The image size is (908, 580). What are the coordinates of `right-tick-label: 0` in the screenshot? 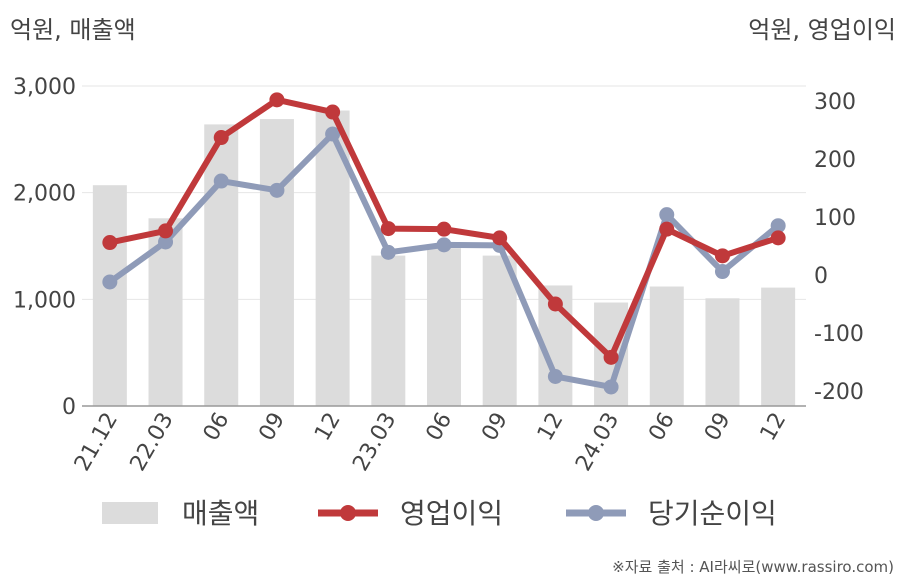 It's located at (821, 276).